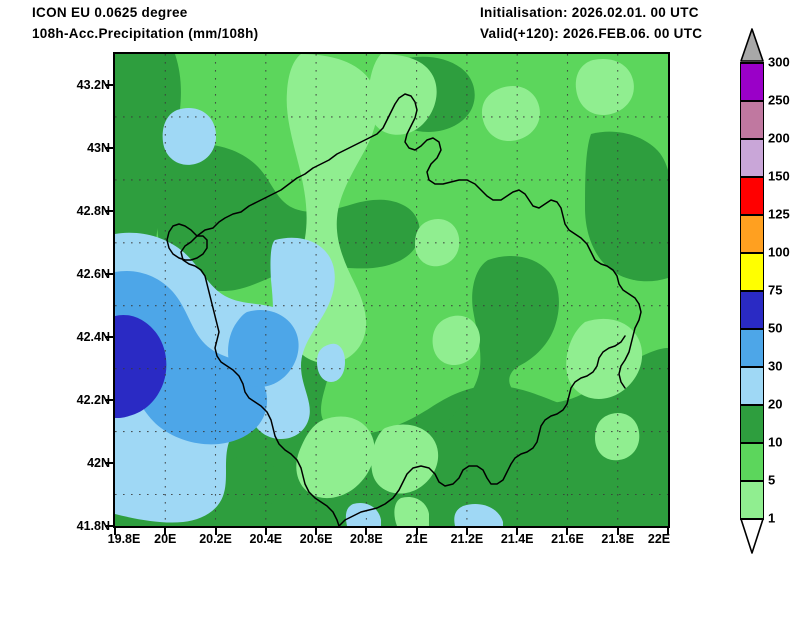 The height and width of the screenshot is (618, 800). Describe the element at coordinates (93, 337) in the screenshot. I see `latitude-tick-label: 42.4N` at that location.